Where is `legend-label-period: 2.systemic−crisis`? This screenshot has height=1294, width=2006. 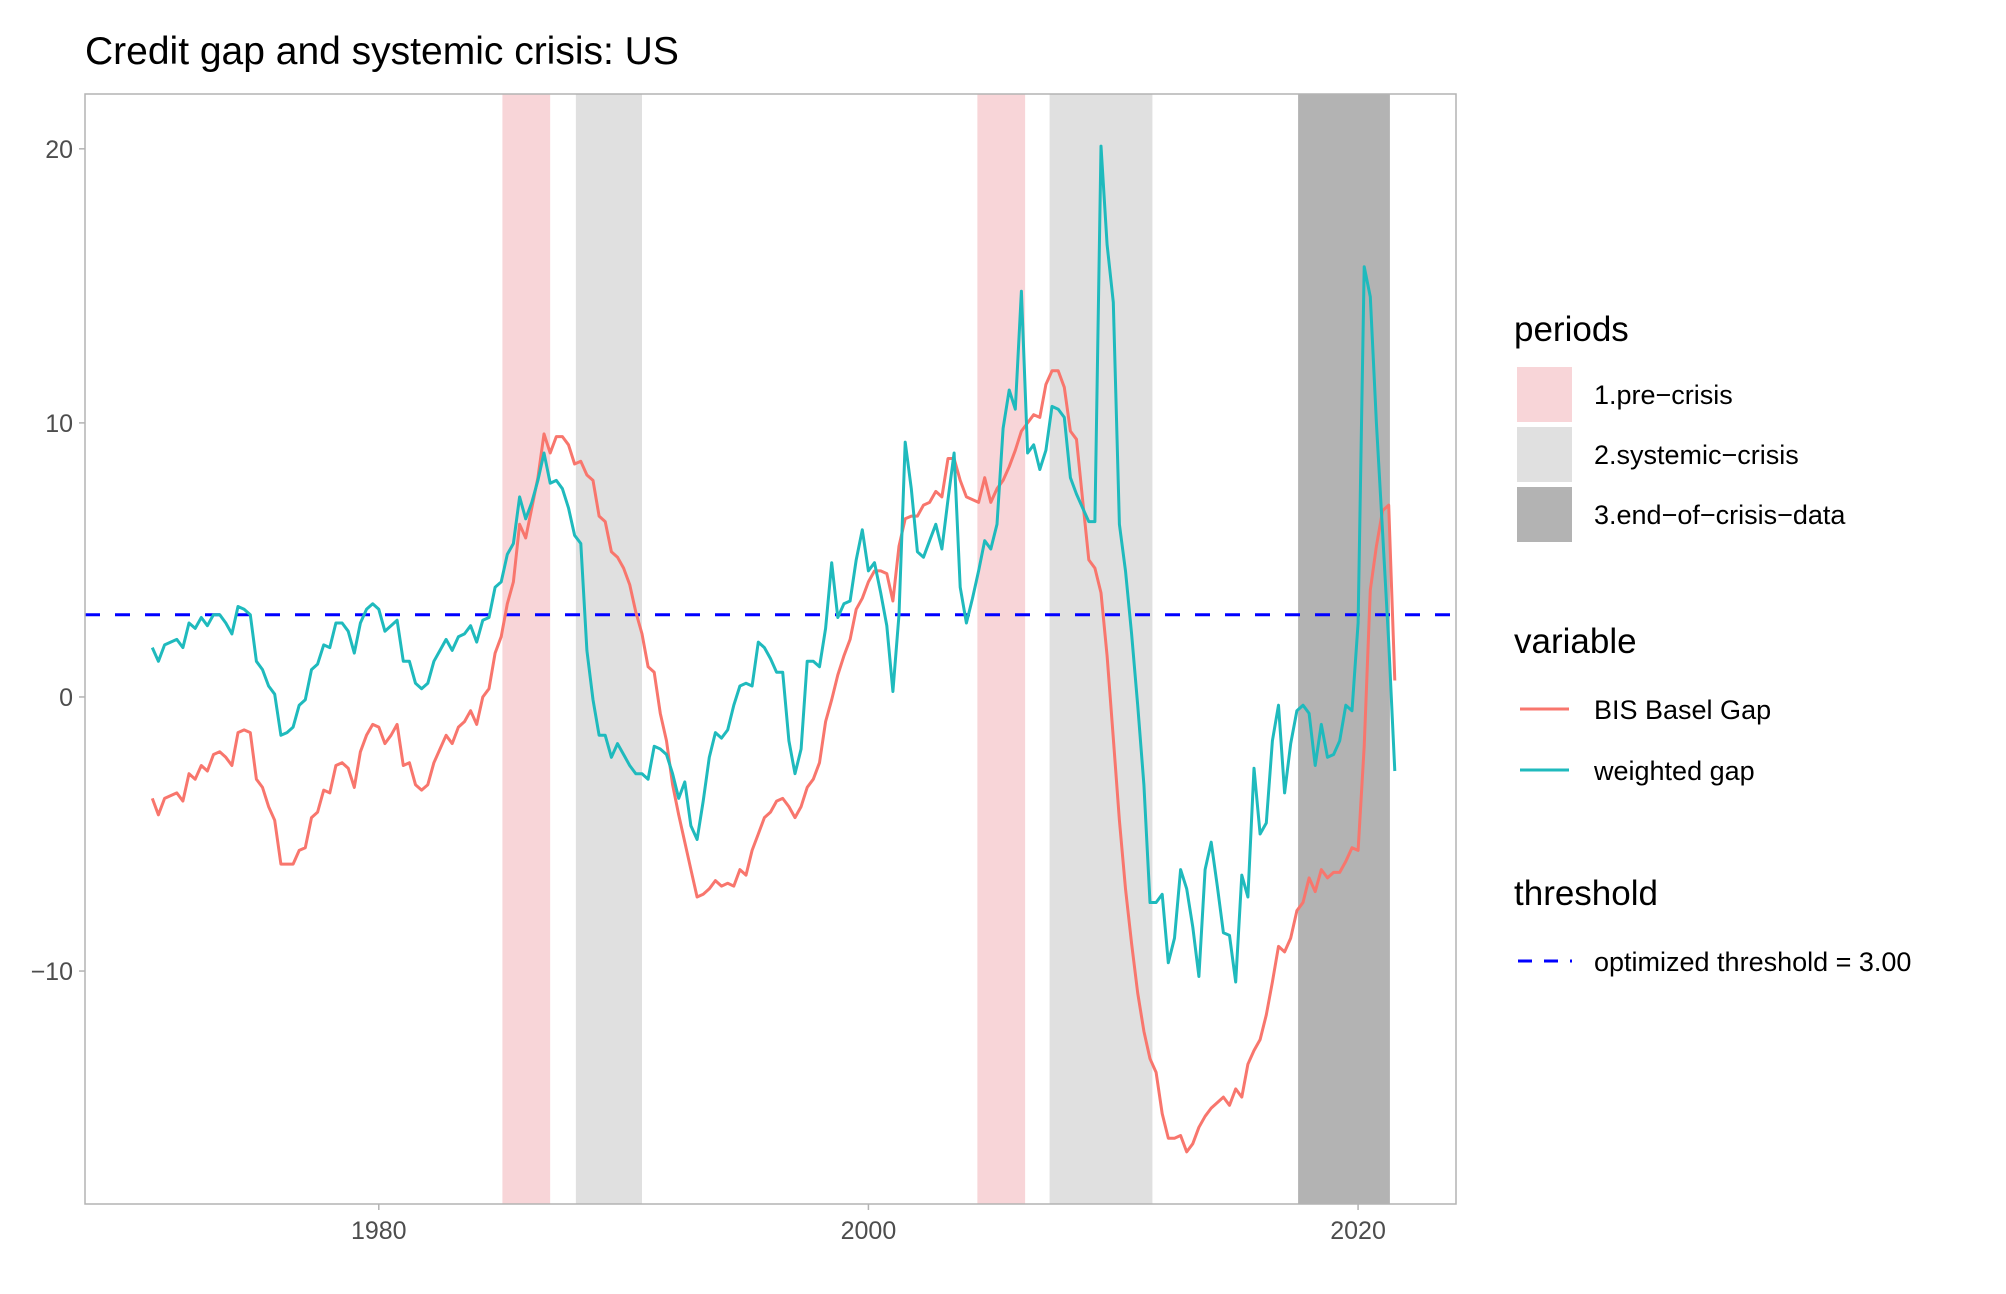 legend-label-period: 2.systemic−crisis is located at coordinates (1696, 455).